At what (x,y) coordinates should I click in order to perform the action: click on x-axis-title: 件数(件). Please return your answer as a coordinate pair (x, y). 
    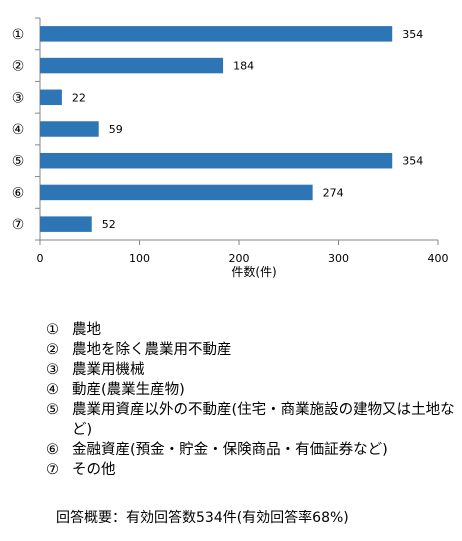
    Looking at the image, I should click on (253, 271).